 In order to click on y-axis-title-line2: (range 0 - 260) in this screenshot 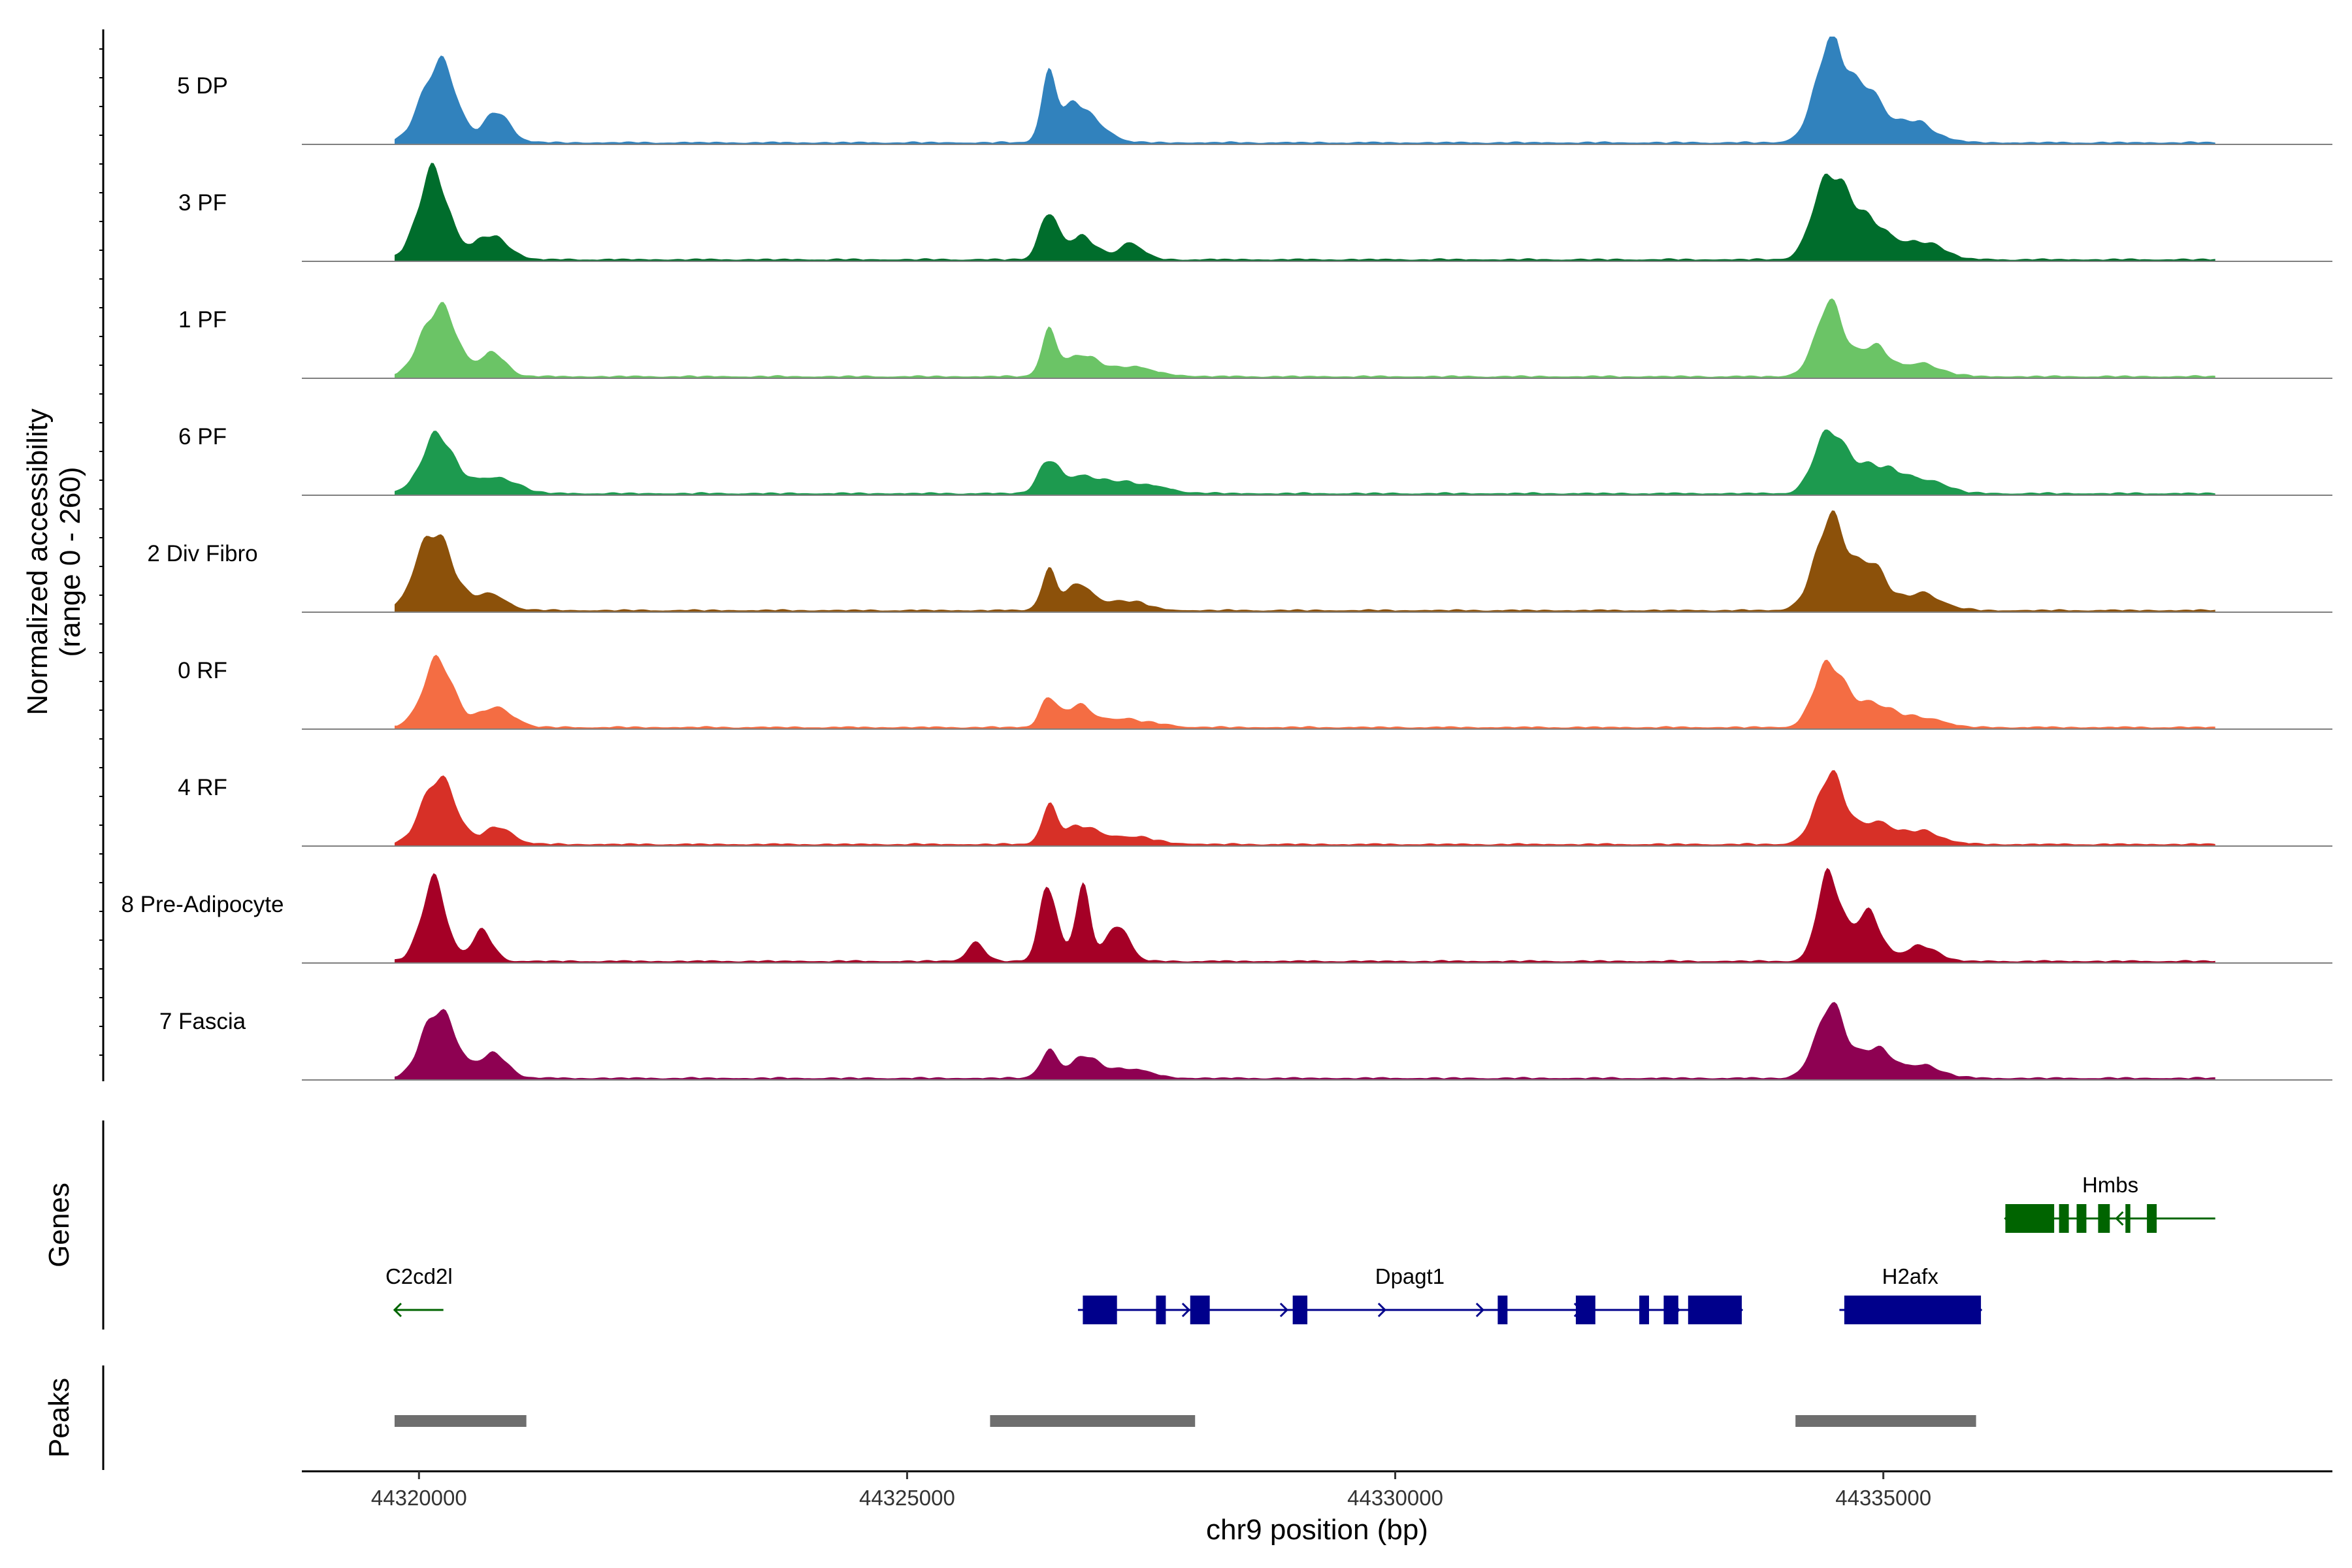, I will do `click(70, 561)`.